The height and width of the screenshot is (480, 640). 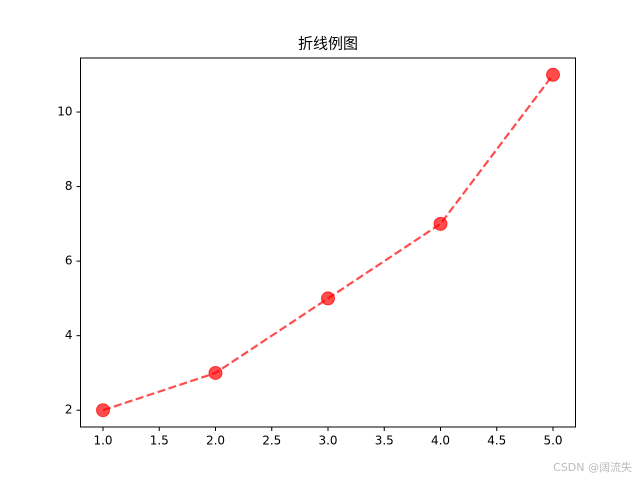 What do you see at coordinates (440, 441) in the screenshot?
I see `x-tick-label: 4.0` at bounding box center [440, 441].